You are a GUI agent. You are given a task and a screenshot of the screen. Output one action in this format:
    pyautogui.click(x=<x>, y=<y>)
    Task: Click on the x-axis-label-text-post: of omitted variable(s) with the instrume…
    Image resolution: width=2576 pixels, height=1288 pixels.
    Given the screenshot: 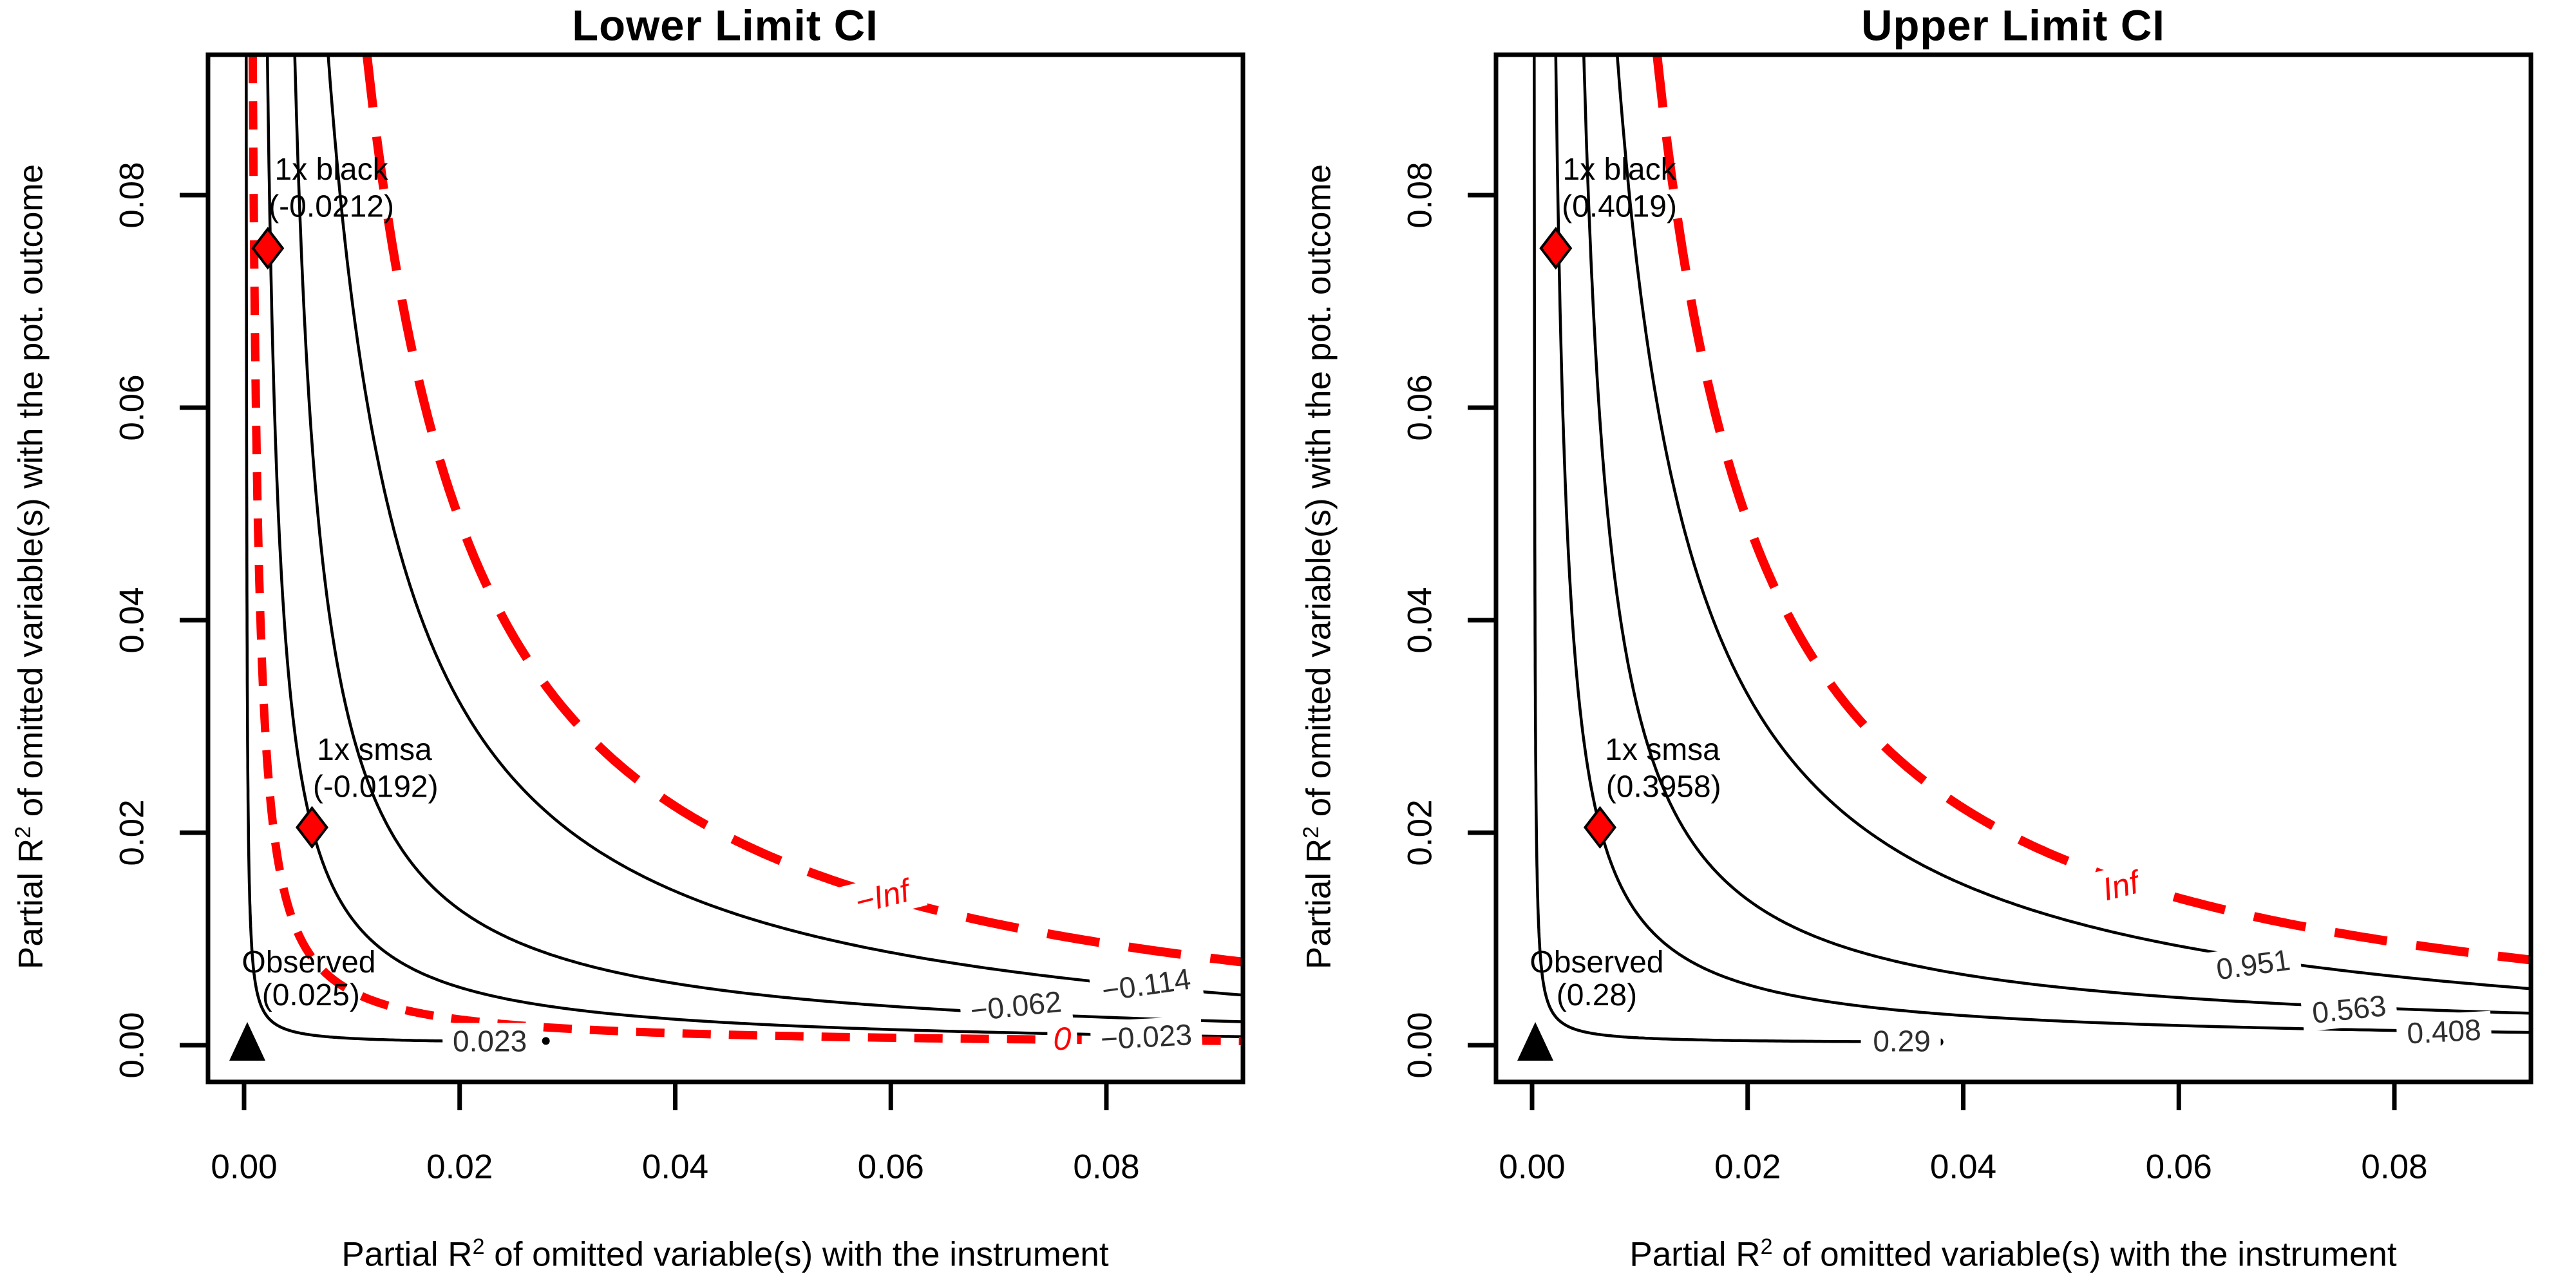 What is the action you would take?
    pyautogui.click(x=2084, y=1254)
    